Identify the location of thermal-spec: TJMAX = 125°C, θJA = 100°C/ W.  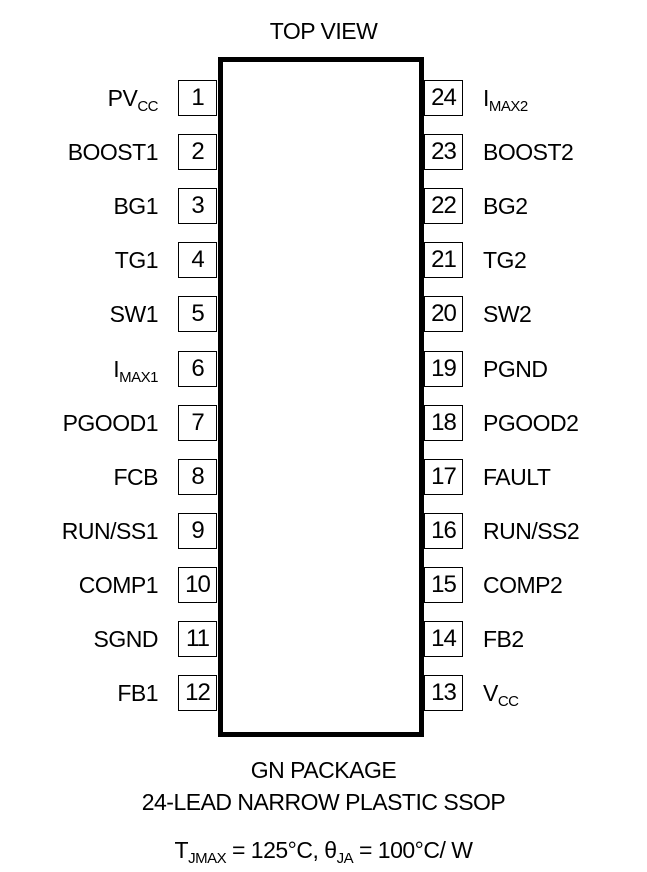
(323, 851).